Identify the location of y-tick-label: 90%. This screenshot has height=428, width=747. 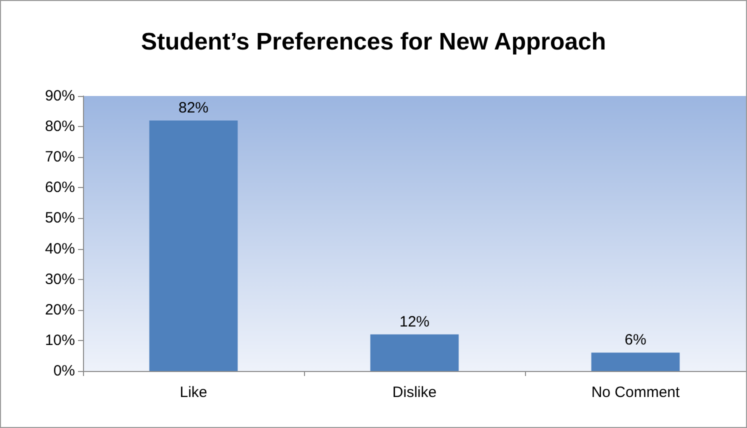
(59, 96).